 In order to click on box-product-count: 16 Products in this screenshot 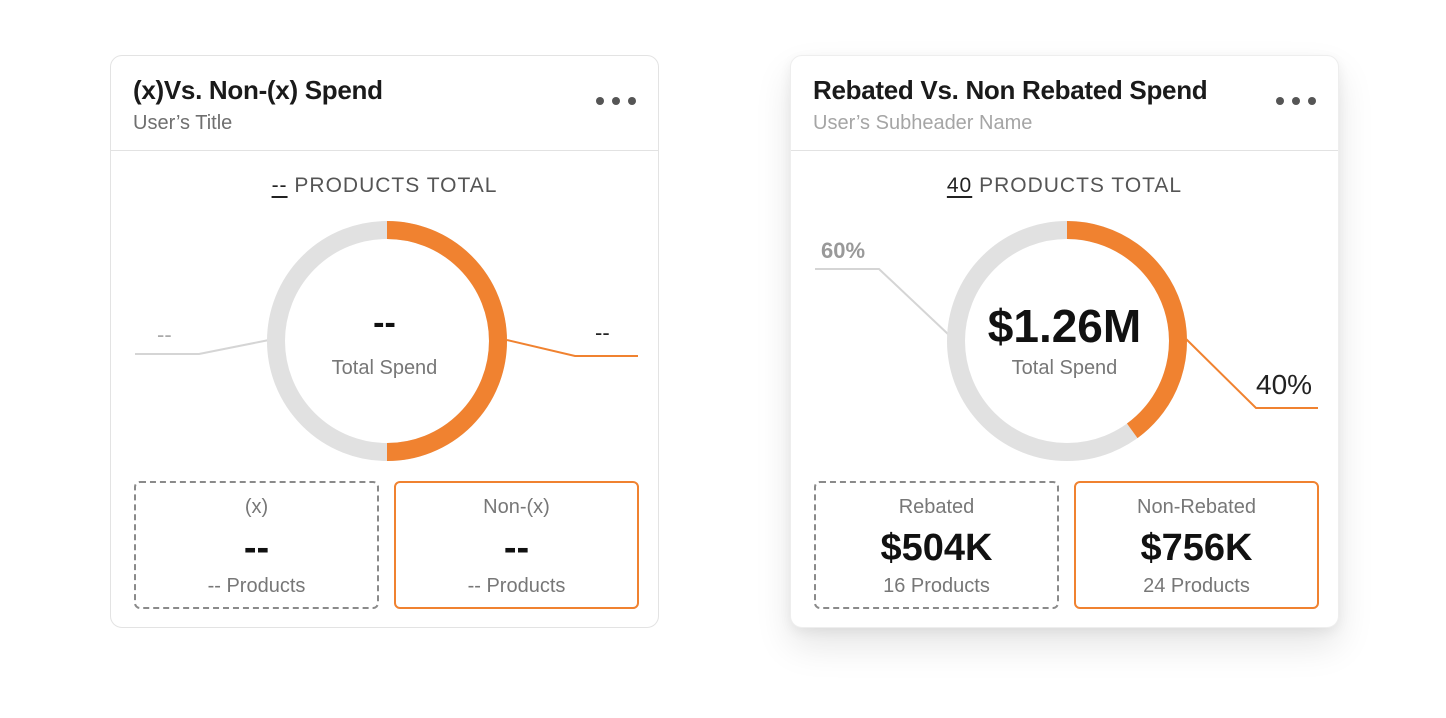, I will do `click(936, 586)`.